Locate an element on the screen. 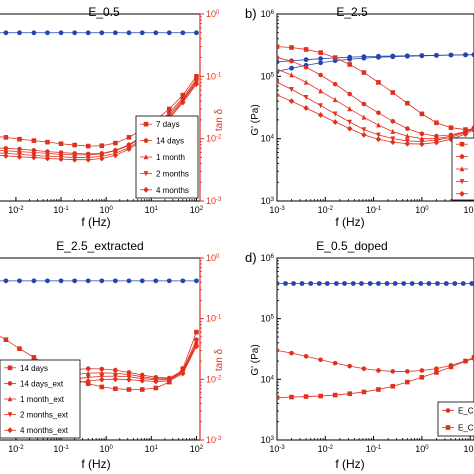  legend-label: 2 months_ext is located at coordinates (44, 415).